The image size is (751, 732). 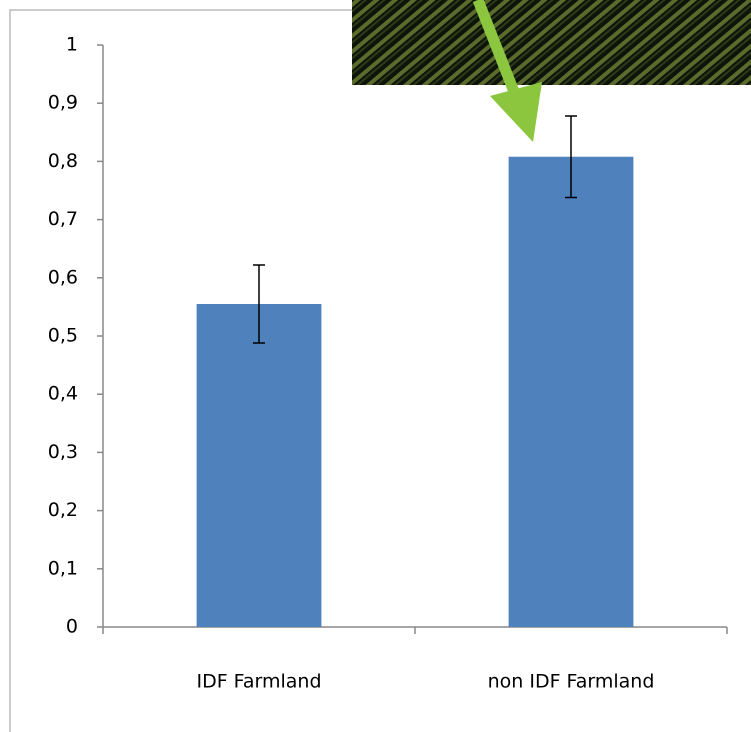 What do you see at coordinates (63, 219) in the screenshot?
I see `y-tick-label: 0,7` at bounding box center [63, 219].